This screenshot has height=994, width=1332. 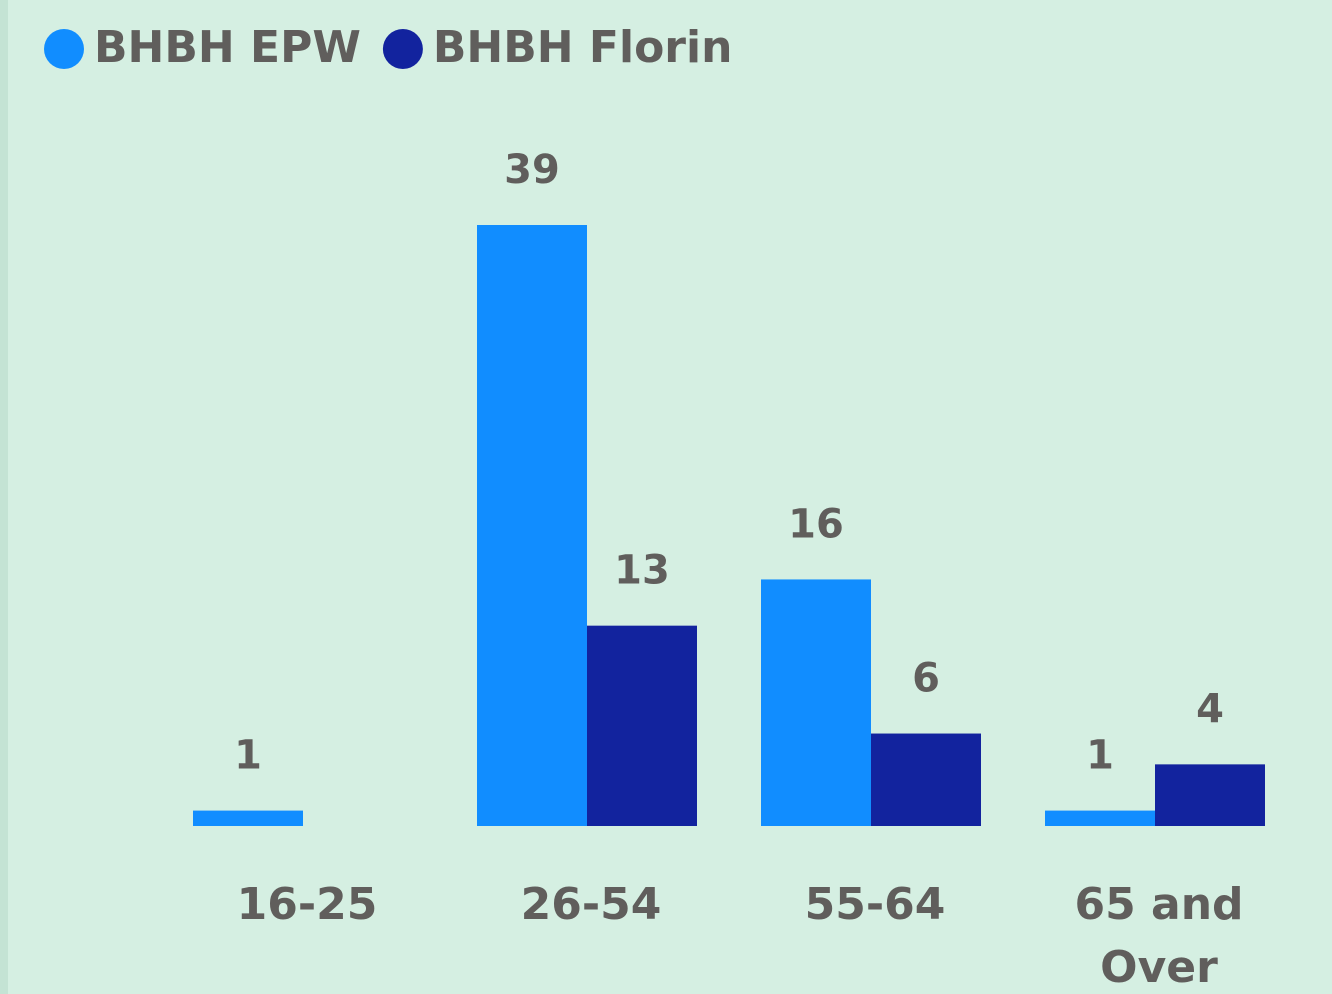 I want to click on data-label: 16, so click(x=816, y=524).